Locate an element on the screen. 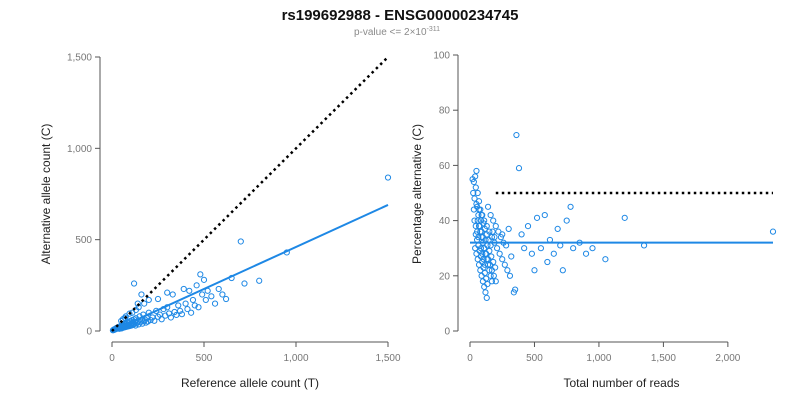  y-tick-label: 40 is located at coordinates (445, 221).